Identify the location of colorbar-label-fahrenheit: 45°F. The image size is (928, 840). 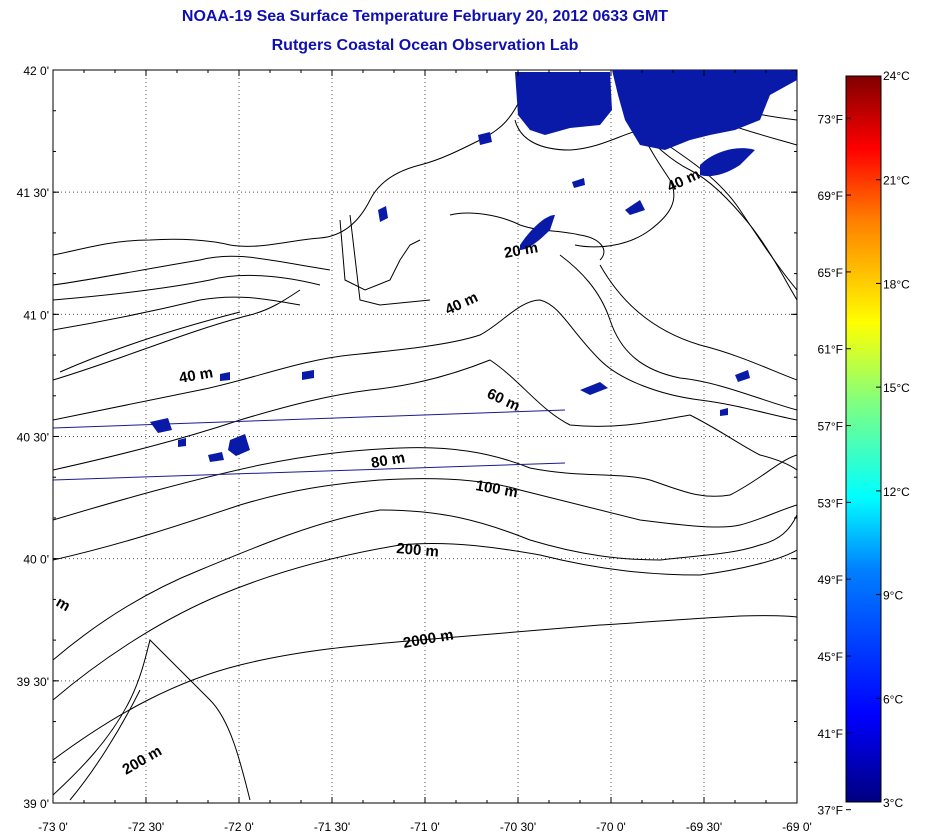
(830, 657).